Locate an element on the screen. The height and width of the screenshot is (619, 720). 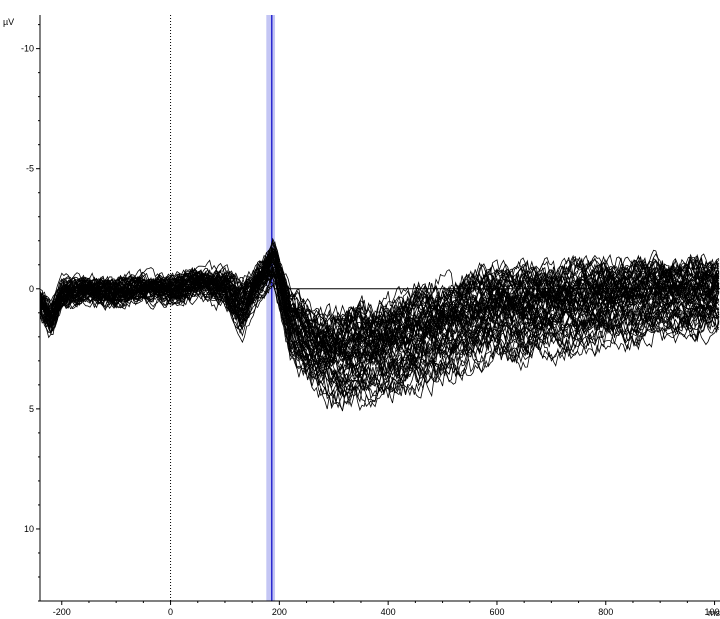
x-tick-label: 800 is located at coordinates (605, 612).